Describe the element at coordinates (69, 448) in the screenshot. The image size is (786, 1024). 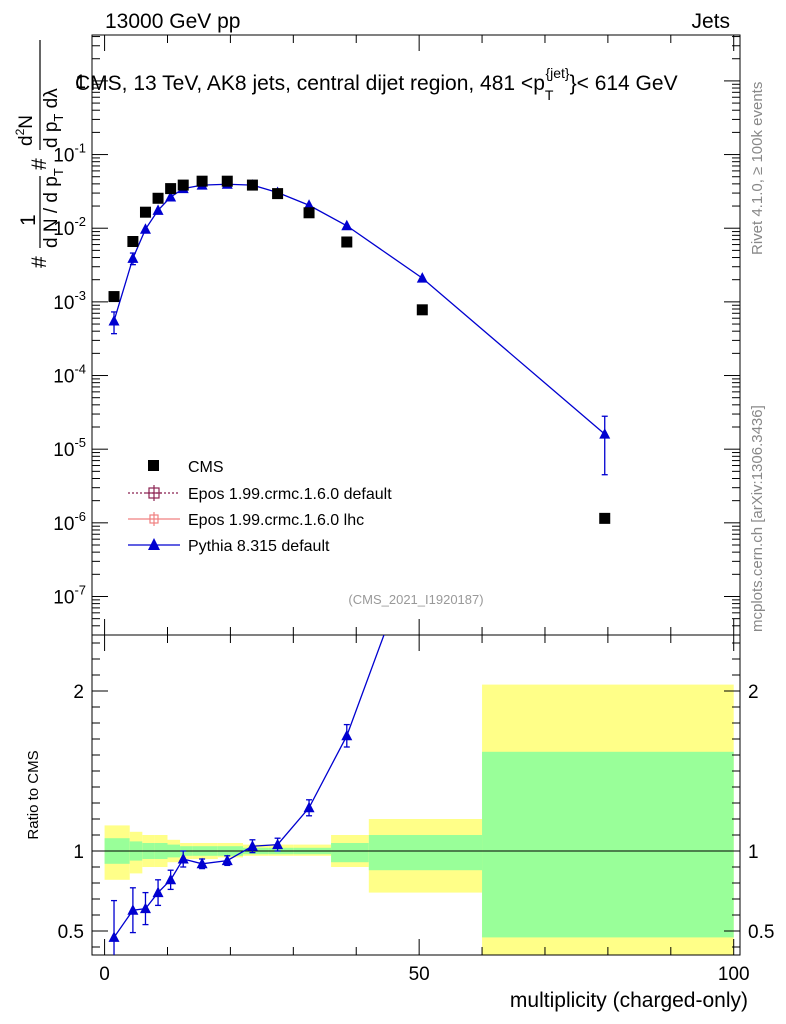
I see `main-y-tick-label: 10⁻⁵` at that location.